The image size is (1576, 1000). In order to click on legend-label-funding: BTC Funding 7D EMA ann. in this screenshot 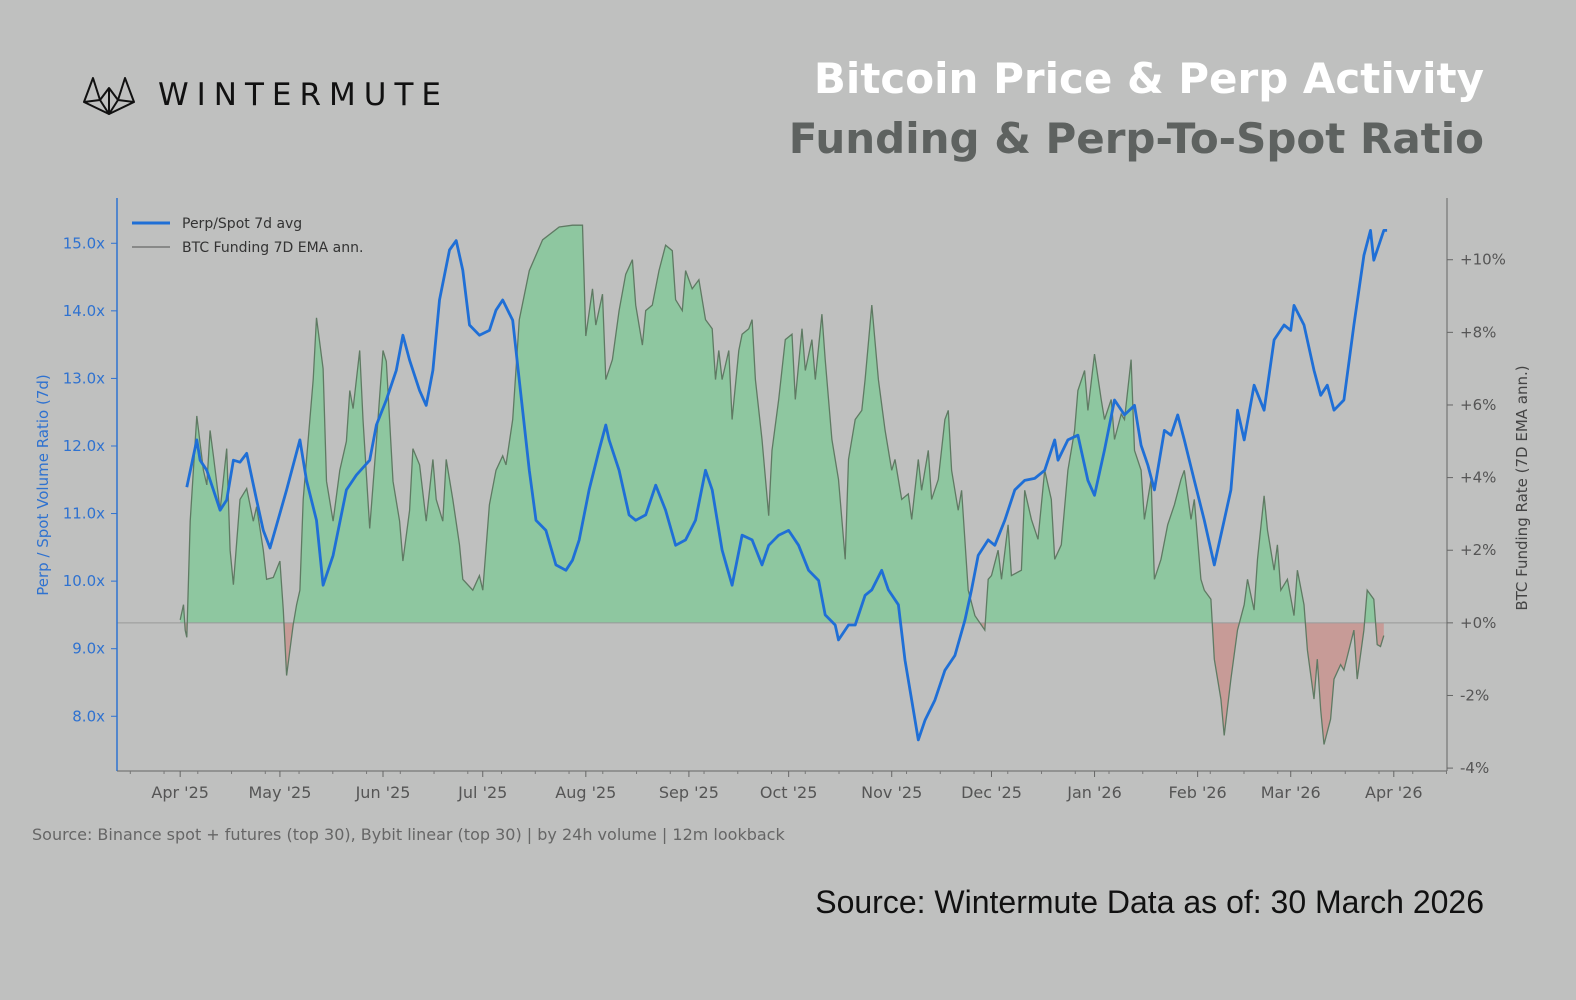, I will do `click(272, 248)`.